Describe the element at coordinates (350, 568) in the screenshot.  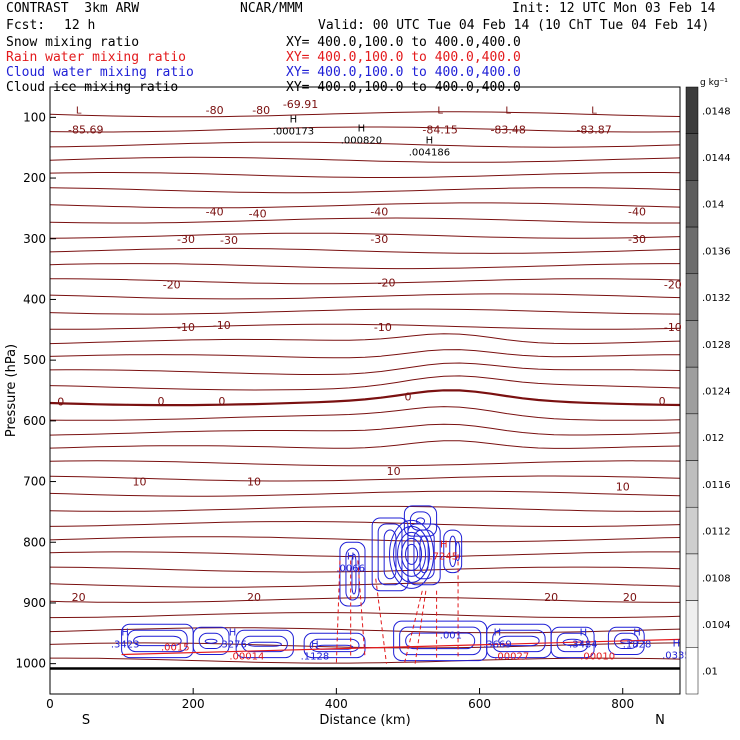
I see `extremum-value: .0066` at that location.